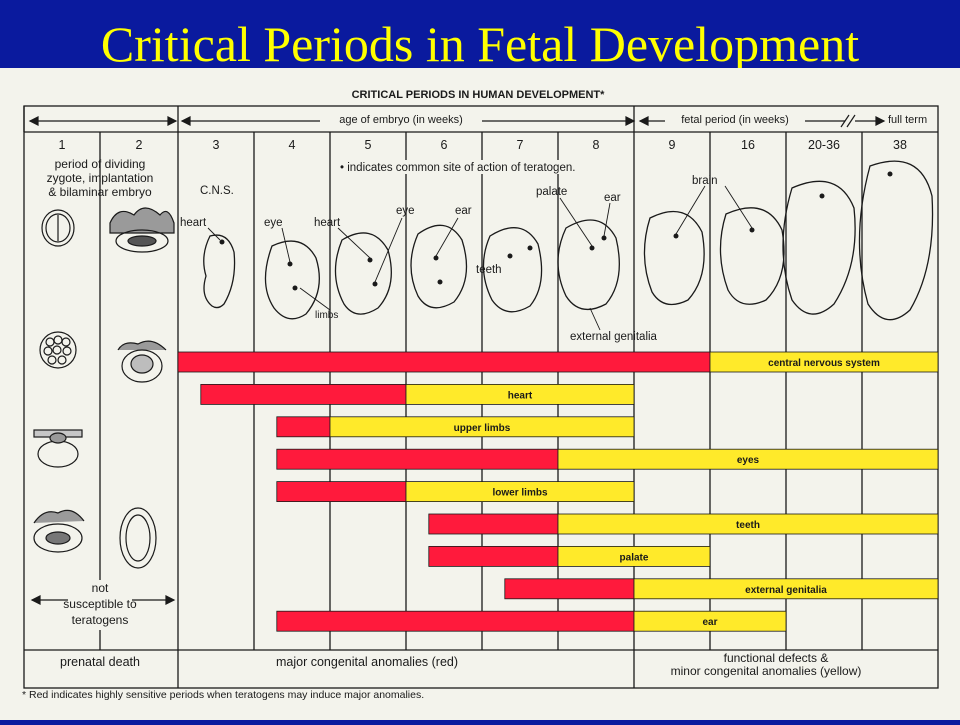 The height and width of the screenshot is (725, 960). I want to click on eye-label-week5: eye, so click(405, 211).